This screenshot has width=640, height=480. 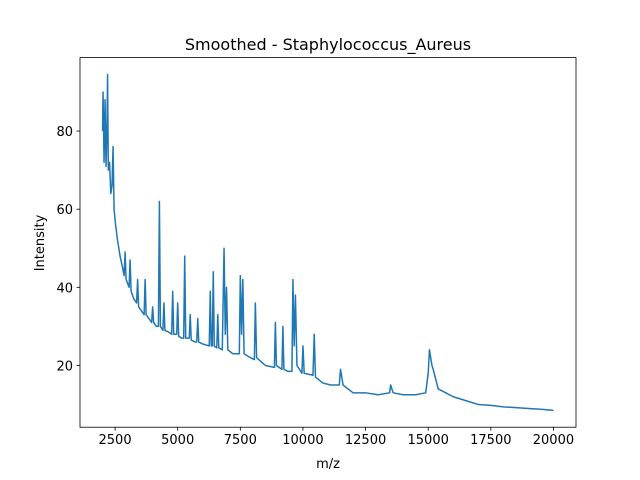 What do you see at coordinates (328, 464) in the screenshot?
I see `x-axis-label: m/z` at bounding box center [328, 464].